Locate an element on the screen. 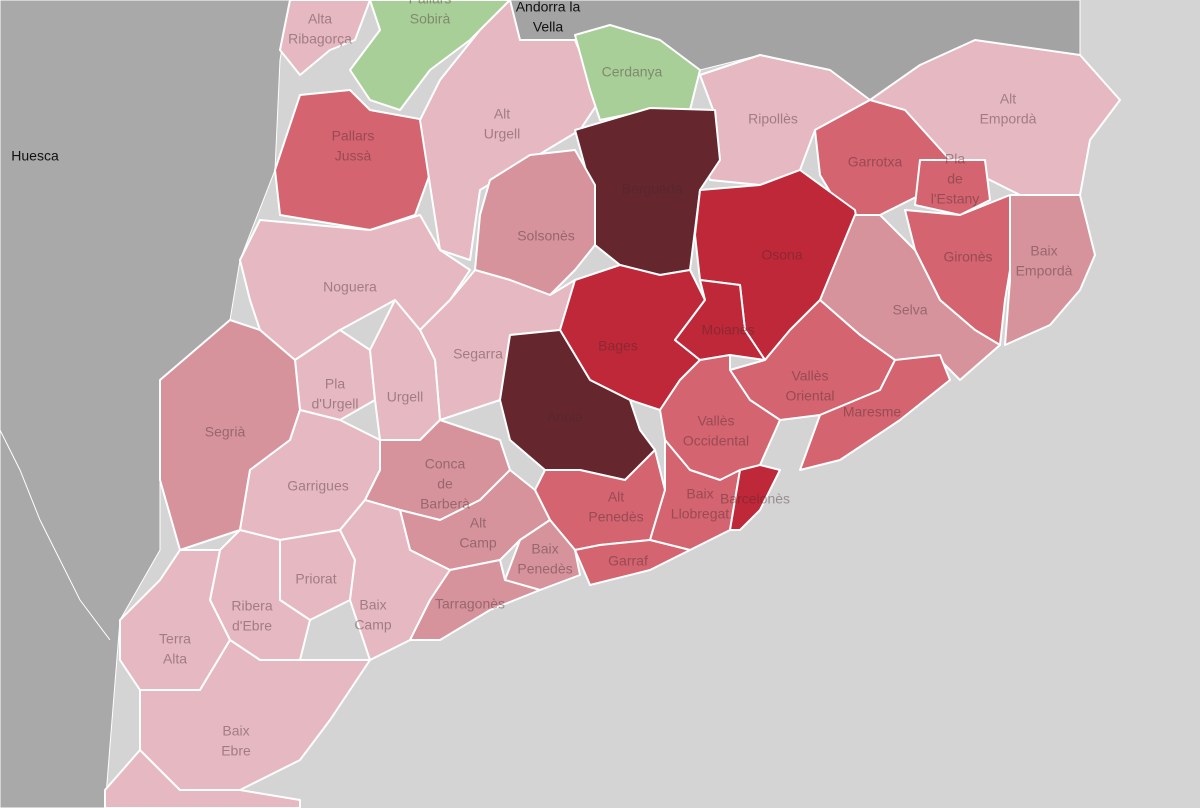  region-label: l'Estany is located at coordinates (955, 199).